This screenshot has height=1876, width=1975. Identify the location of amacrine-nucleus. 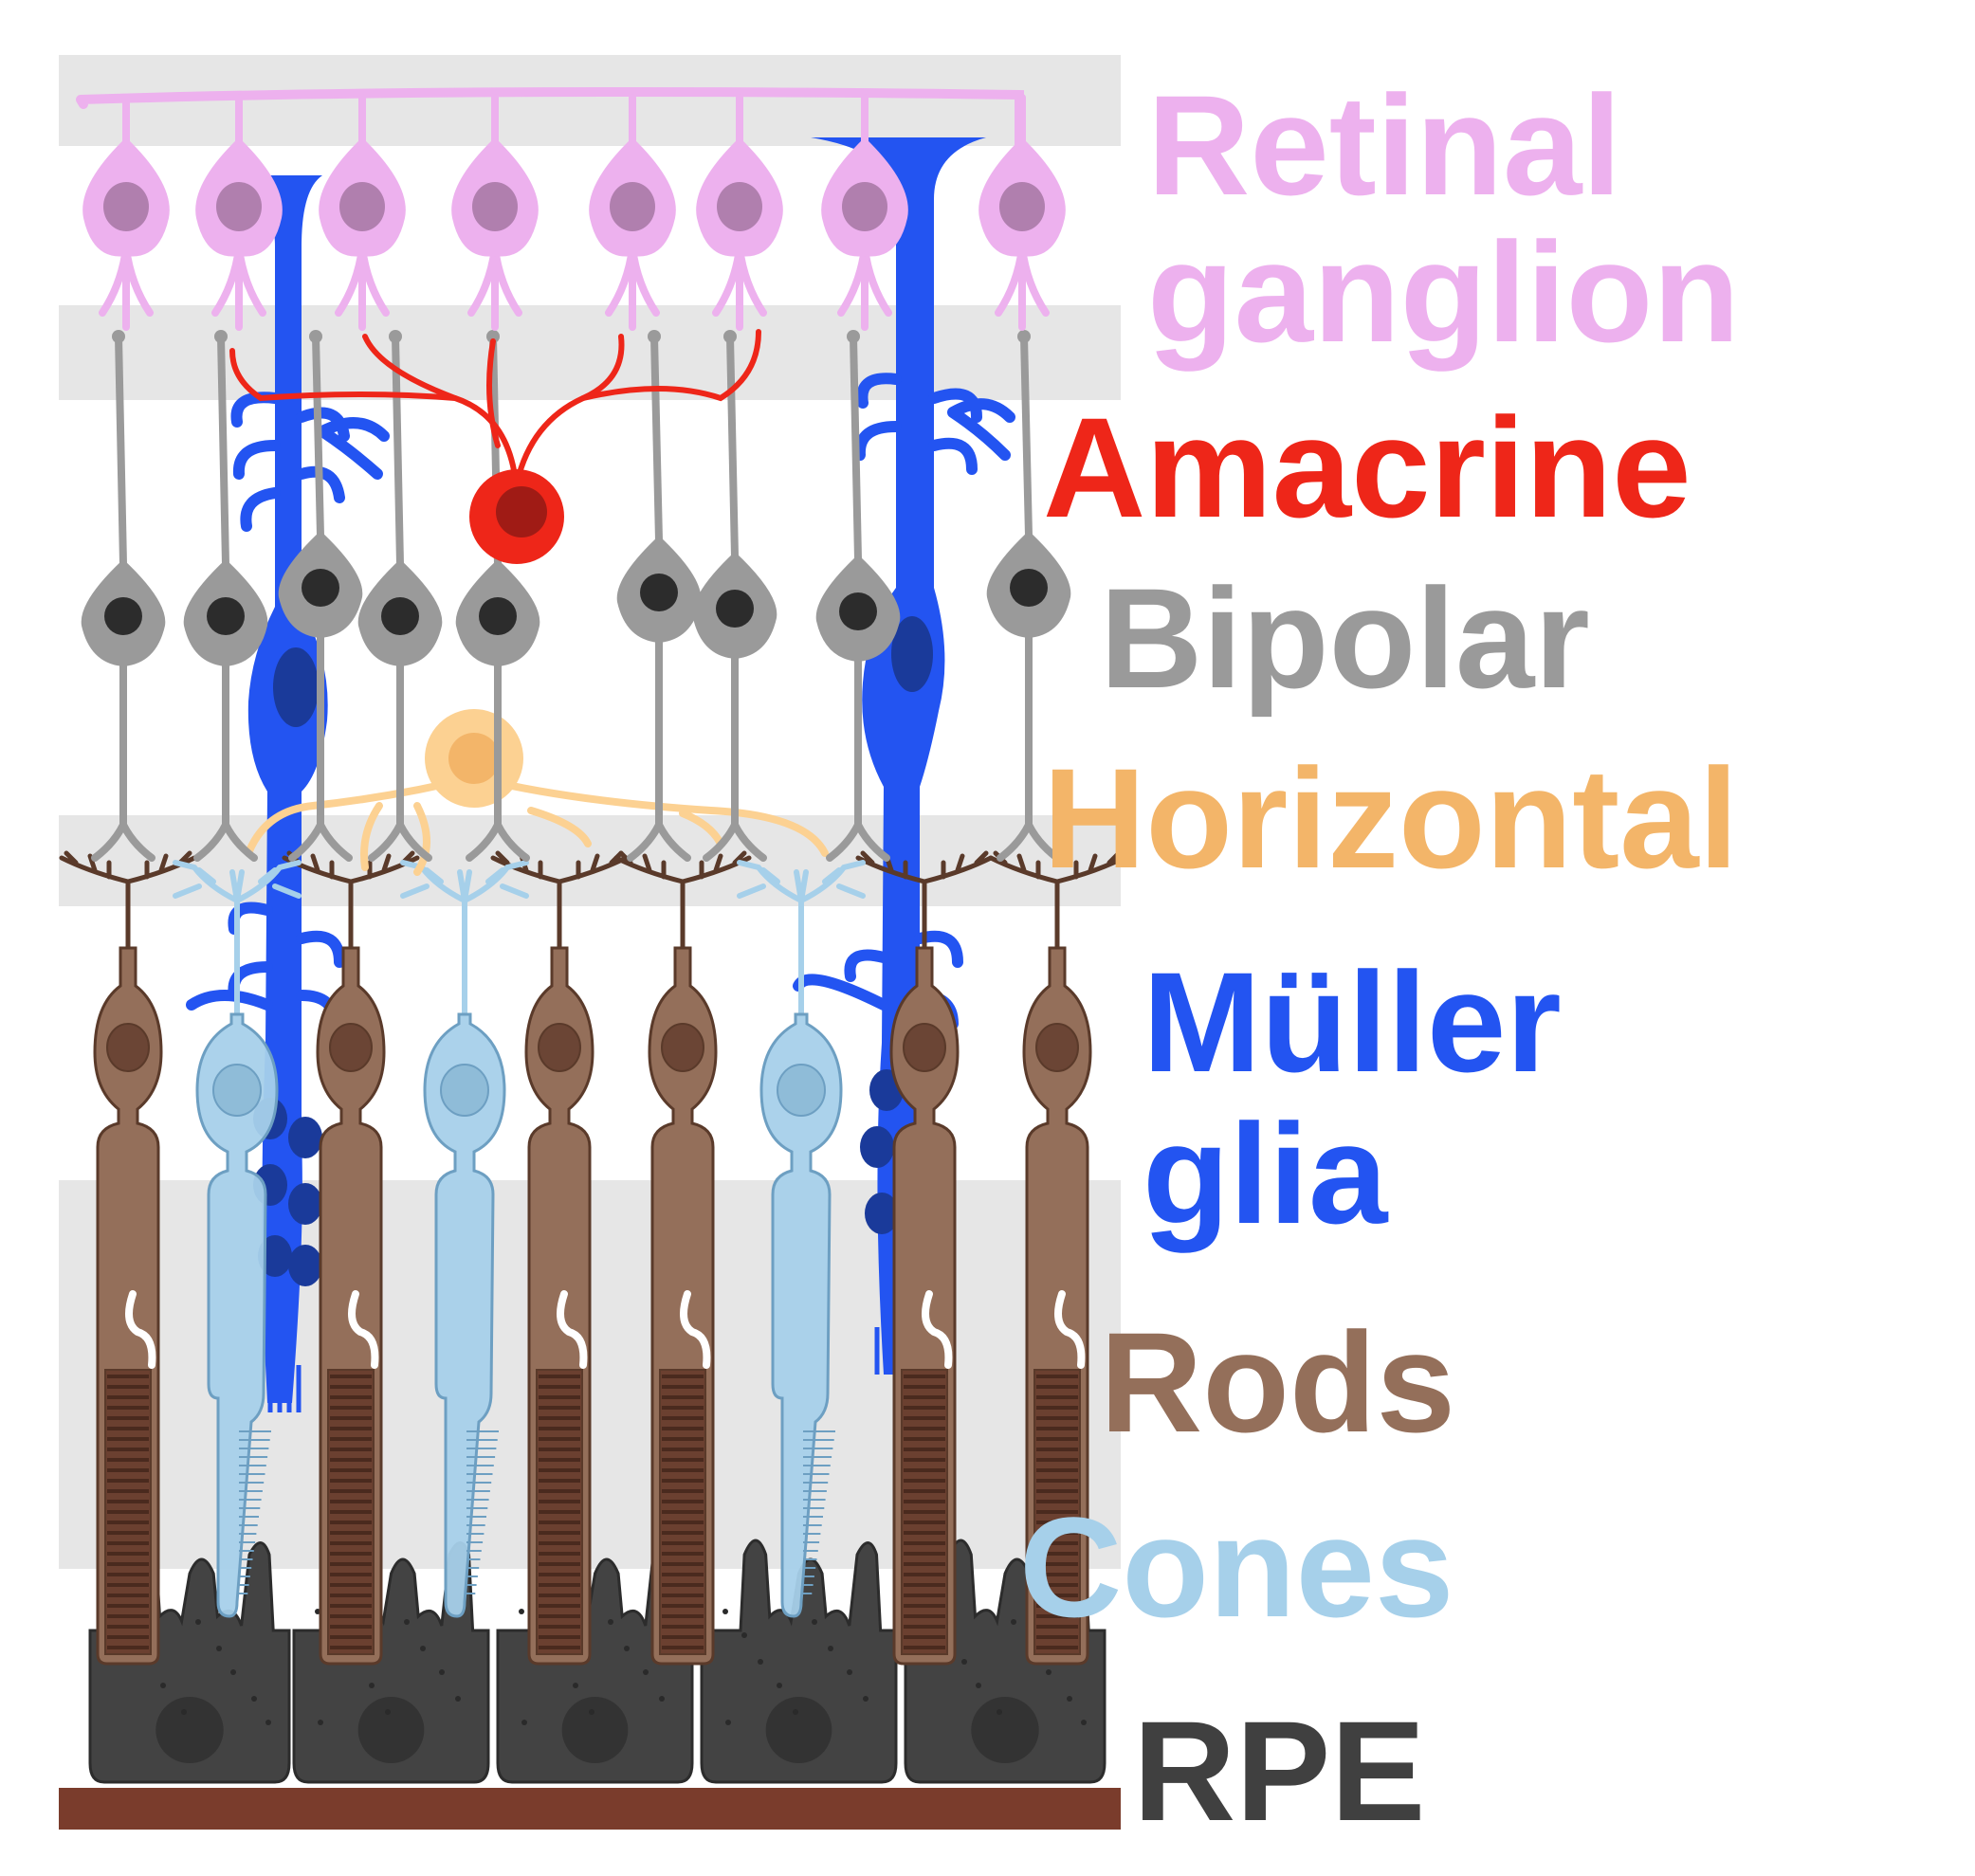
(521, 511).